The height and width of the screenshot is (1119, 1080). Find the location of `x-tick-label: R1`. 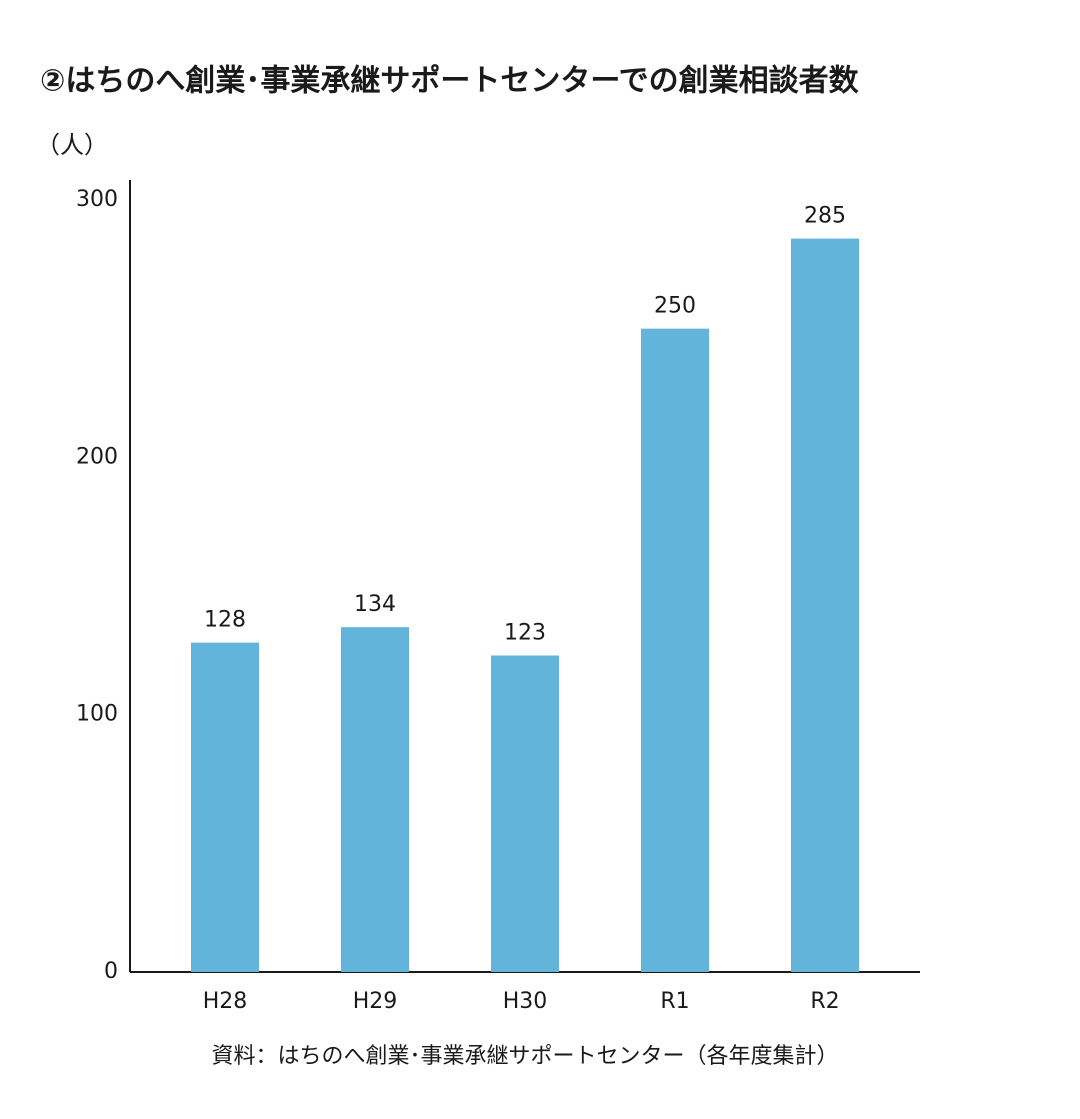

x-tick-label: R1 is located at coordinates (674, 1001).